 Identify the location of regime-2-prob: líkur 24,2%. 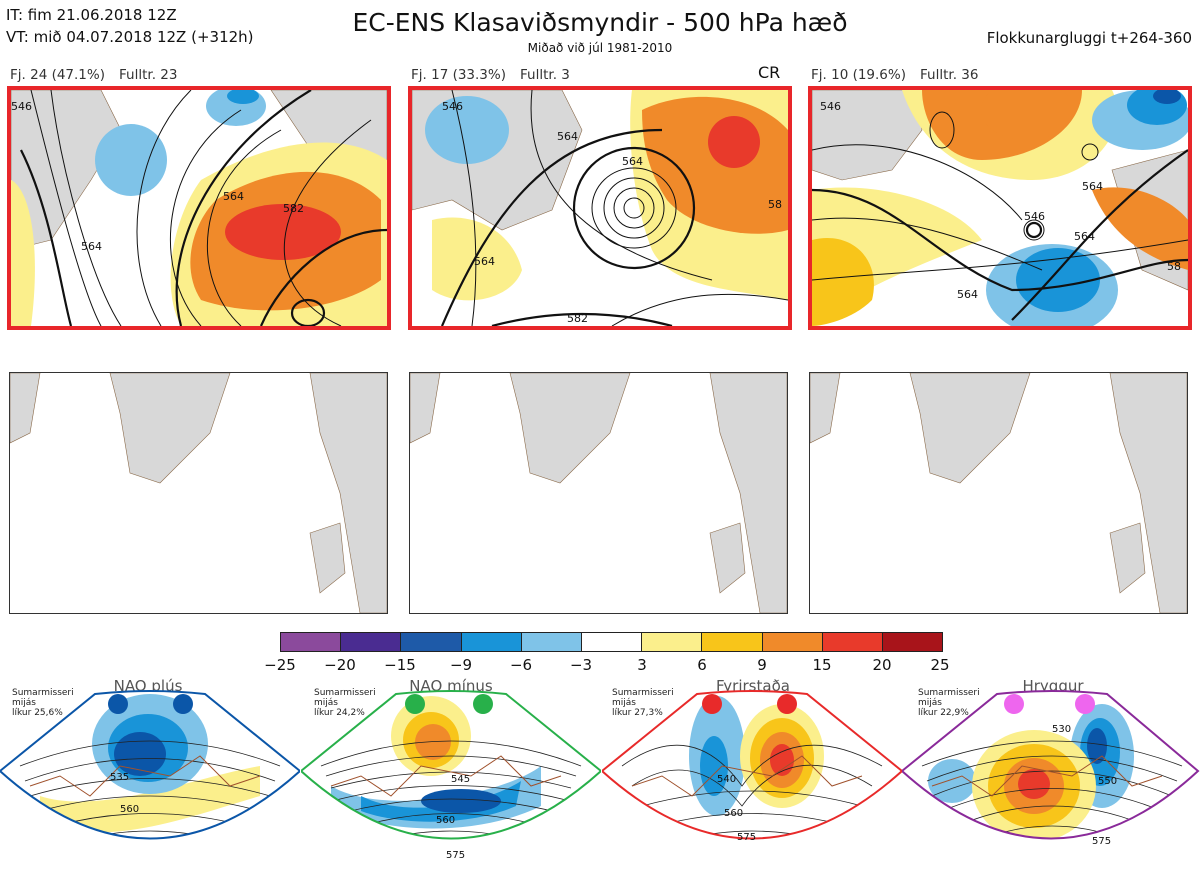
(339, 713).